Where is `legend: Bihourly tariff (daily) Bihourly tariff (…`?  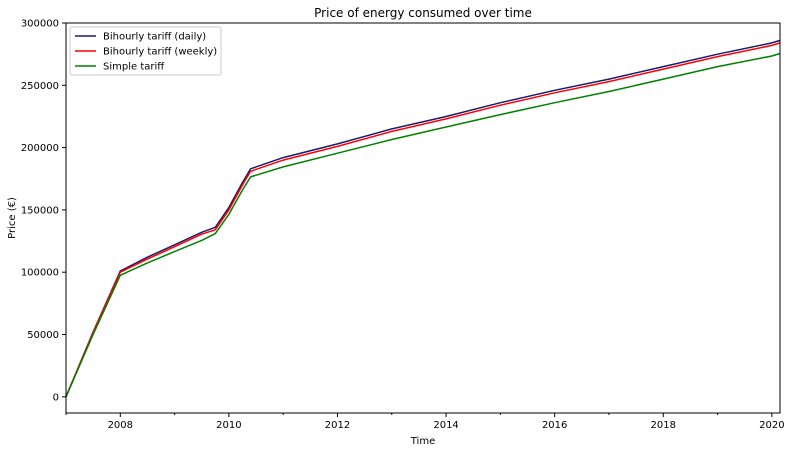 legend: Bihourly tariff (daily) Bihourly tariff (… is located at coordinates (145, 51).